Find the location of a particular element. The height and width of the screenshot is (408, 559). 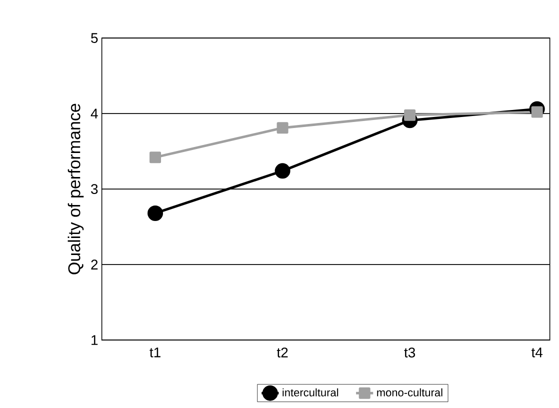

y-tick-label: 1 is located at coordinates (95, 340).